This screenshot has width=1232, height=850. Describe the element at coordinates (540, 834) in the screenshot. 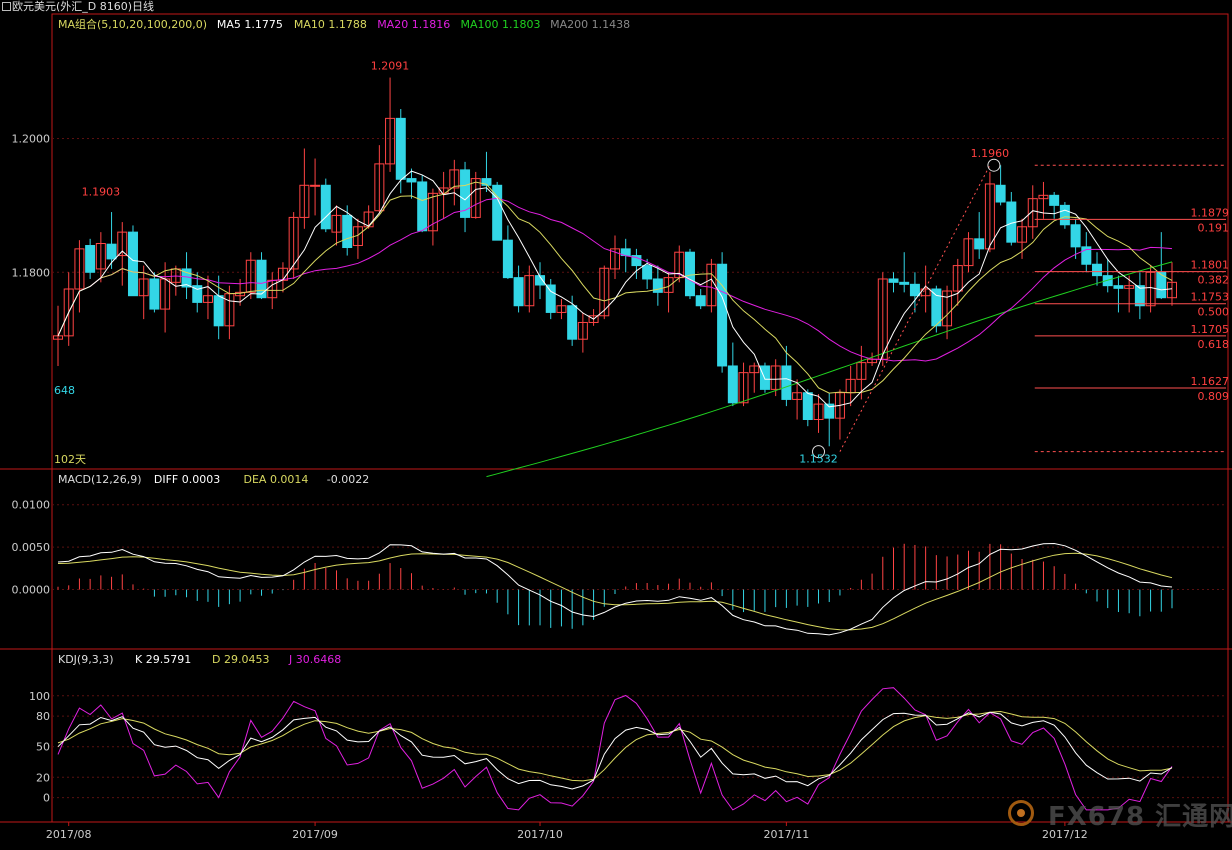

I see `x-tick-label: 2017/10` at that location.